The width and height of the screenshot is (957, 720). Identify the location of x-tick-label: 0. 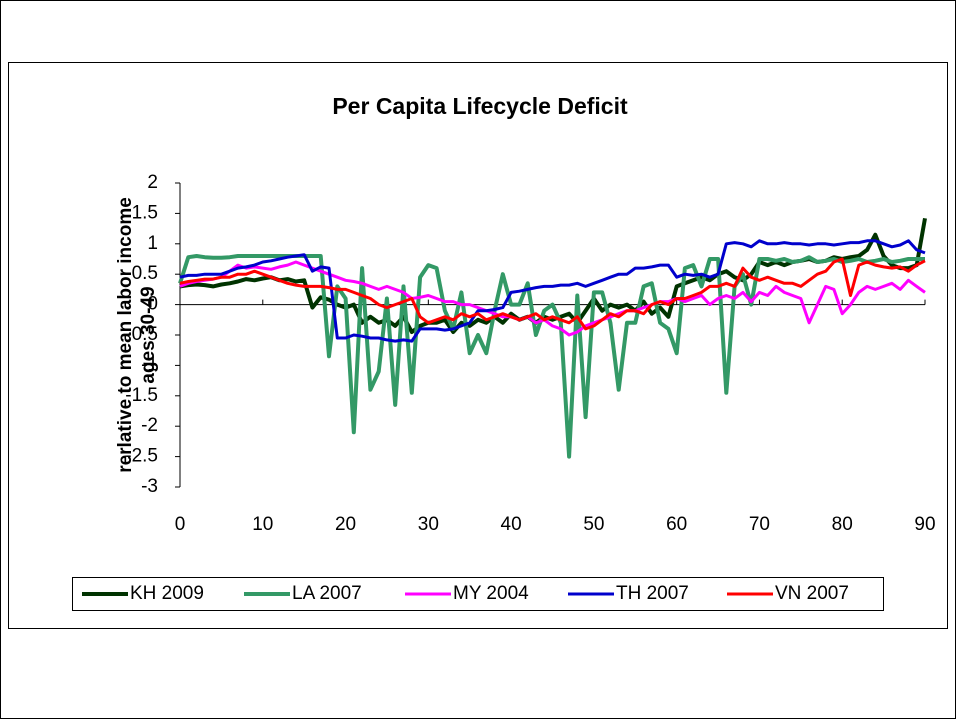
(180, 524).